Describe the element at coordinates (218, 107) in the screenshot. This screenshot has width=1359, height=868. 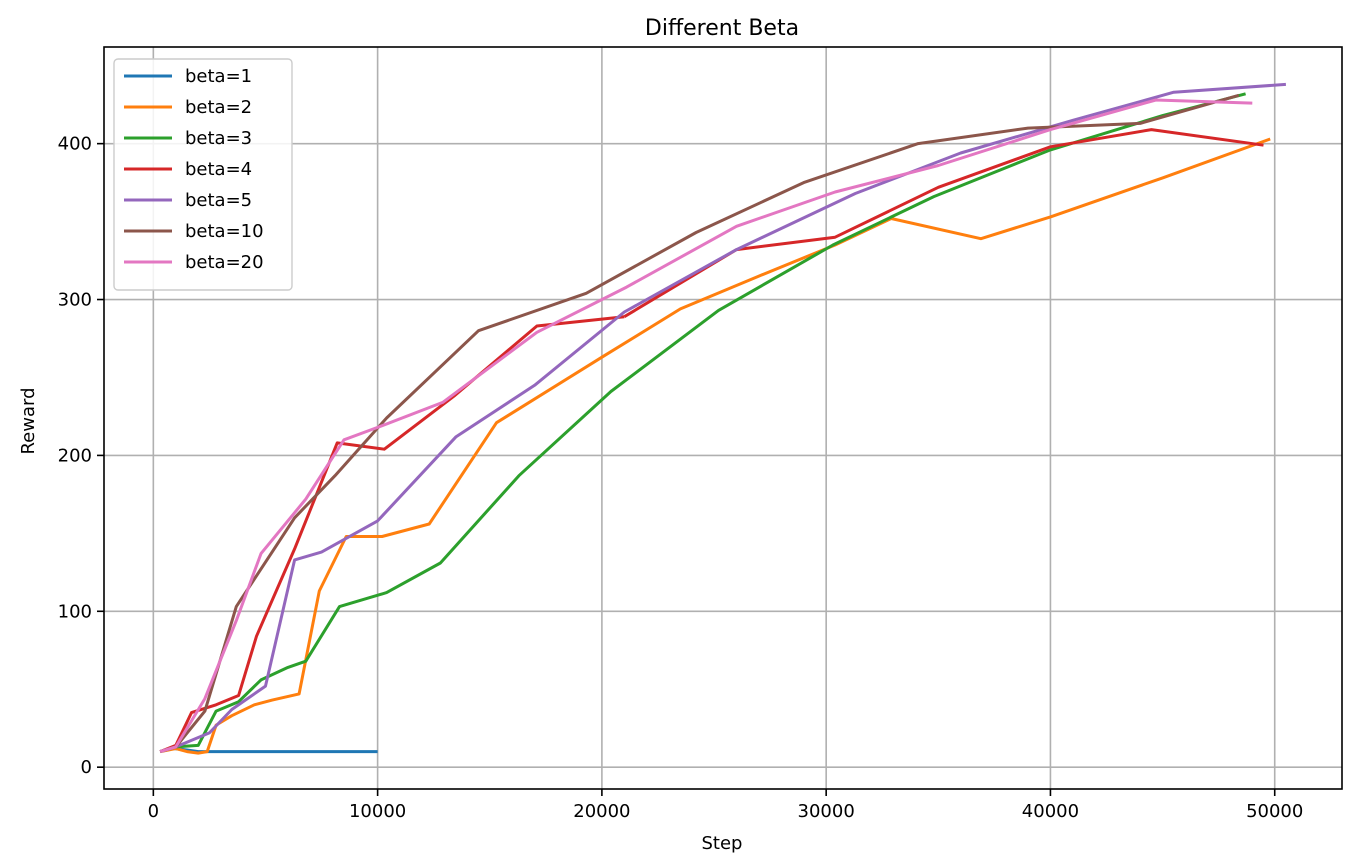
I see `legend-label: beta=2` at that location.